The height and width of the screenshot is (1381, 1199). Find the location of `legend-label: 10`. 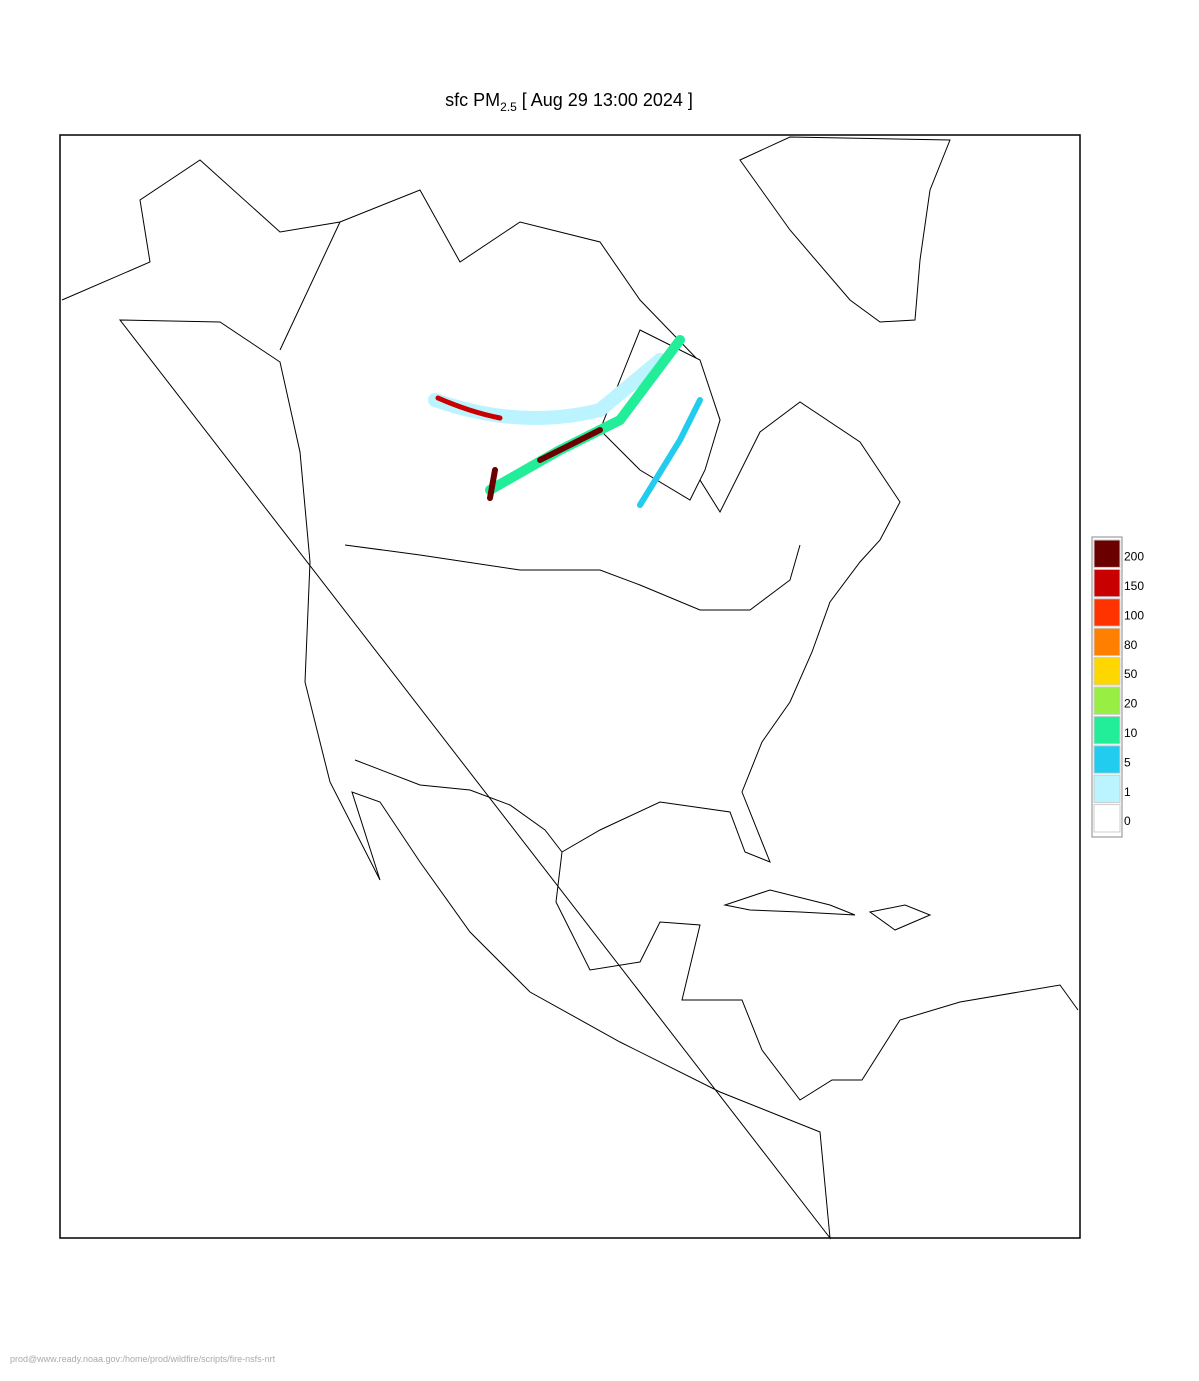

legend-label: 10 is located at coordinates (1131, 733).